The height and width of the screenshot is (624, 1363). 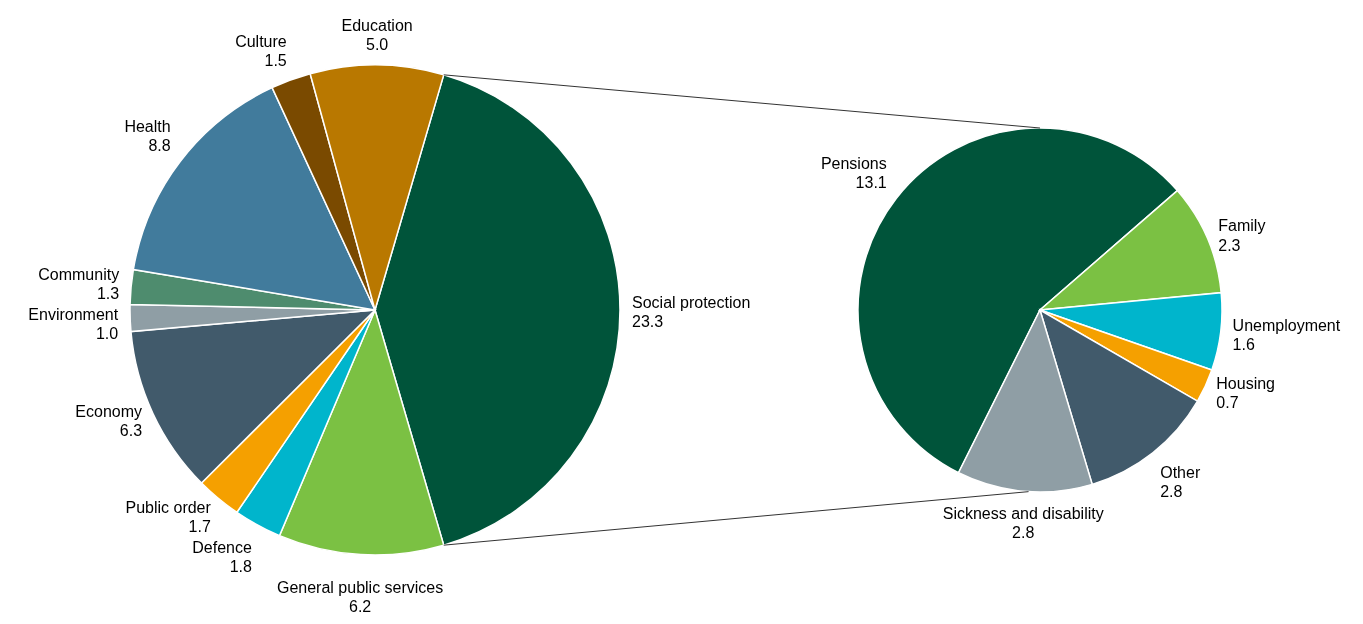 I want to click on slice-label: Economy, so click(x=109, y=411).